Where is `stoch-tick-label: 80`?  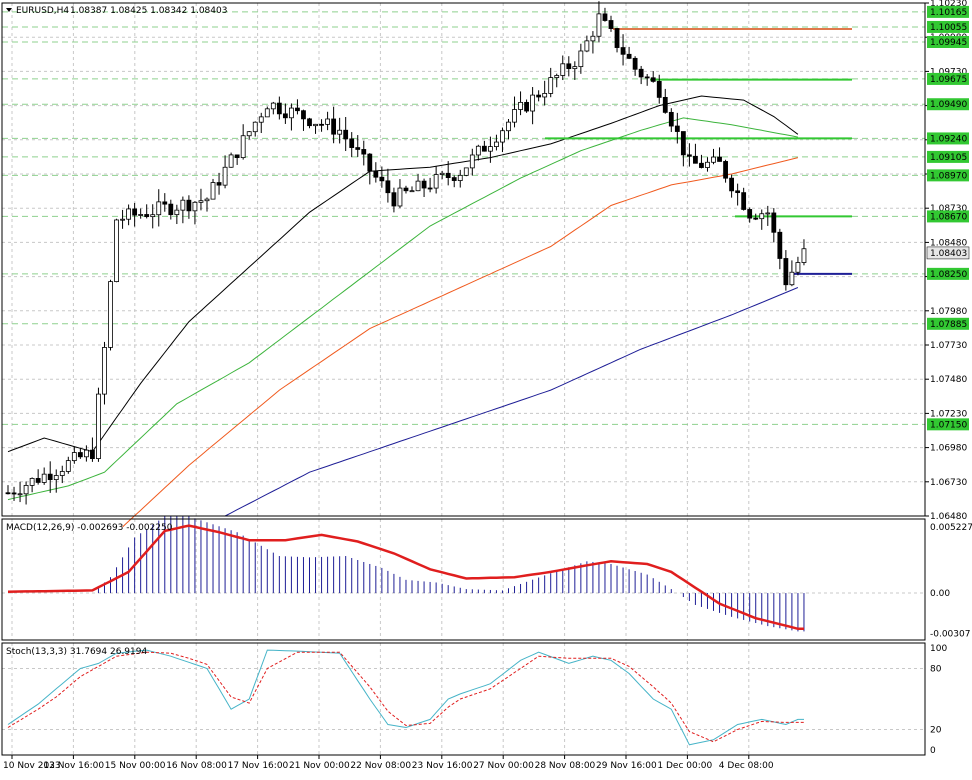 stoch-tick-label: 80 is located at coordinates (936, 669).